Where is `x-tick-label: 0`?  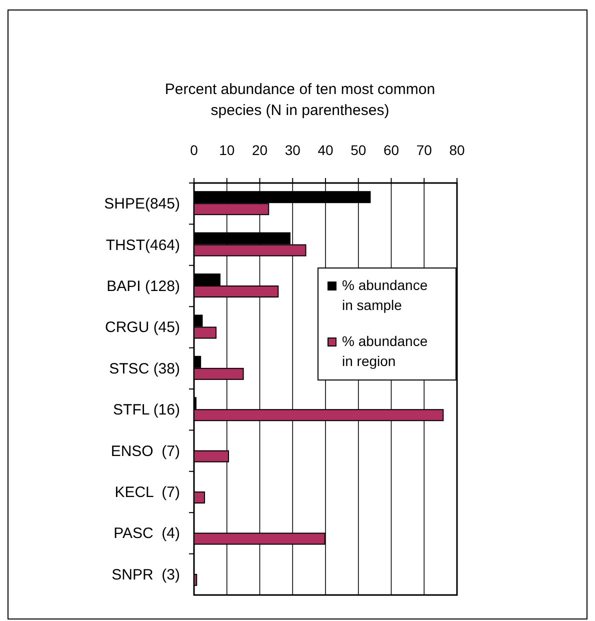 x-tick-label: 0 is located at coordinates (194, 150).